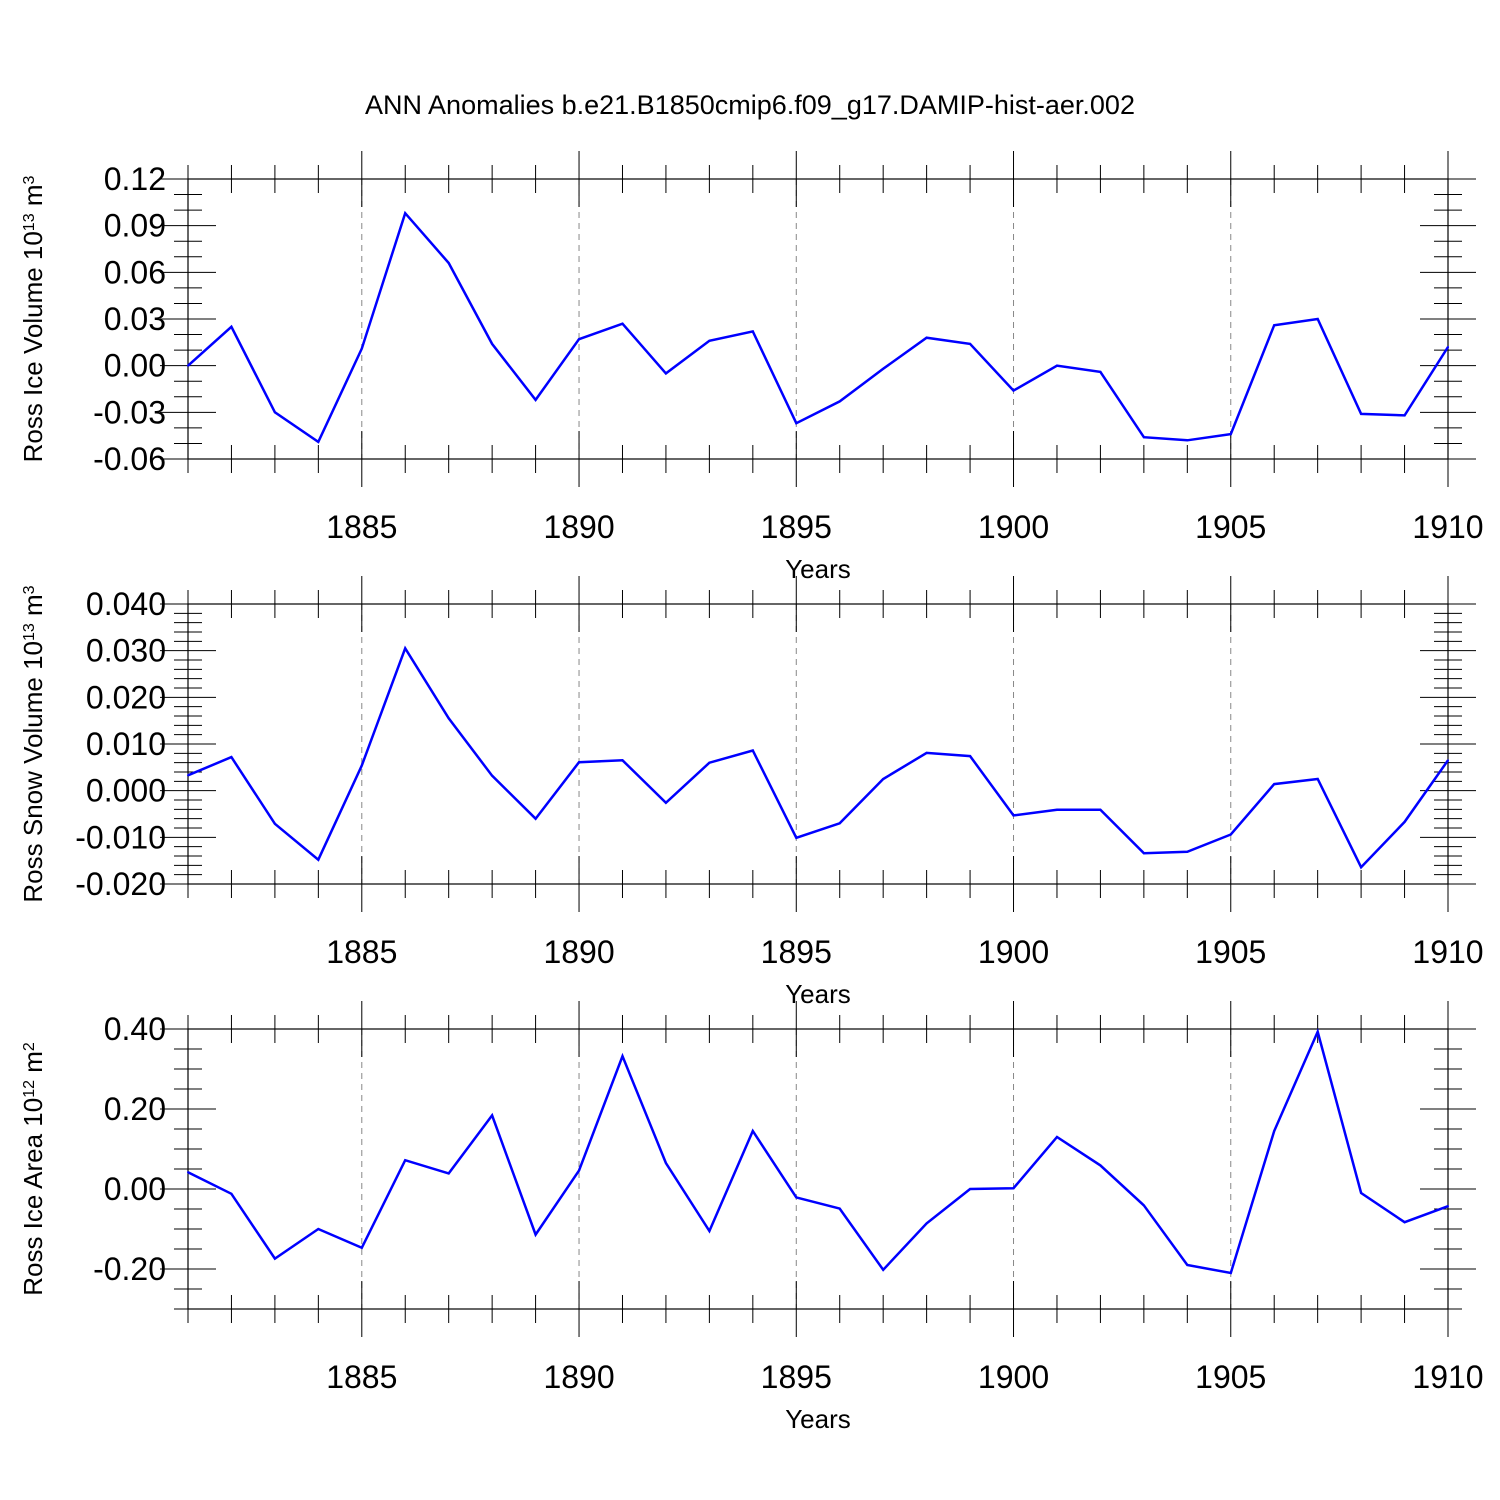  Describe the element at coordinates (126, 604) in the screenshot. I see `y-tick-label: 0.040` at that location.